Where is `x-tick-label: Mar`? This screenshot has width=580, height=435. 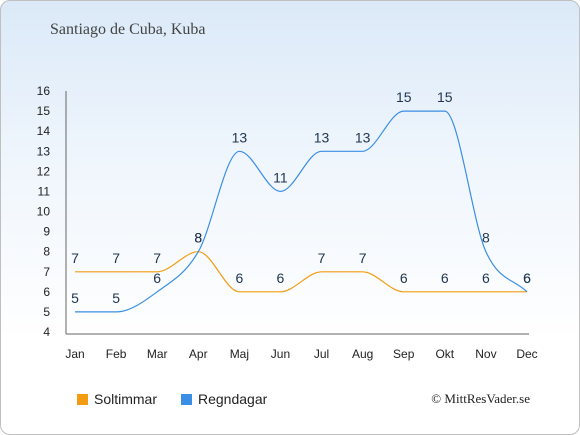
x-tick-label: Mar is located at coordinates (157, 354).